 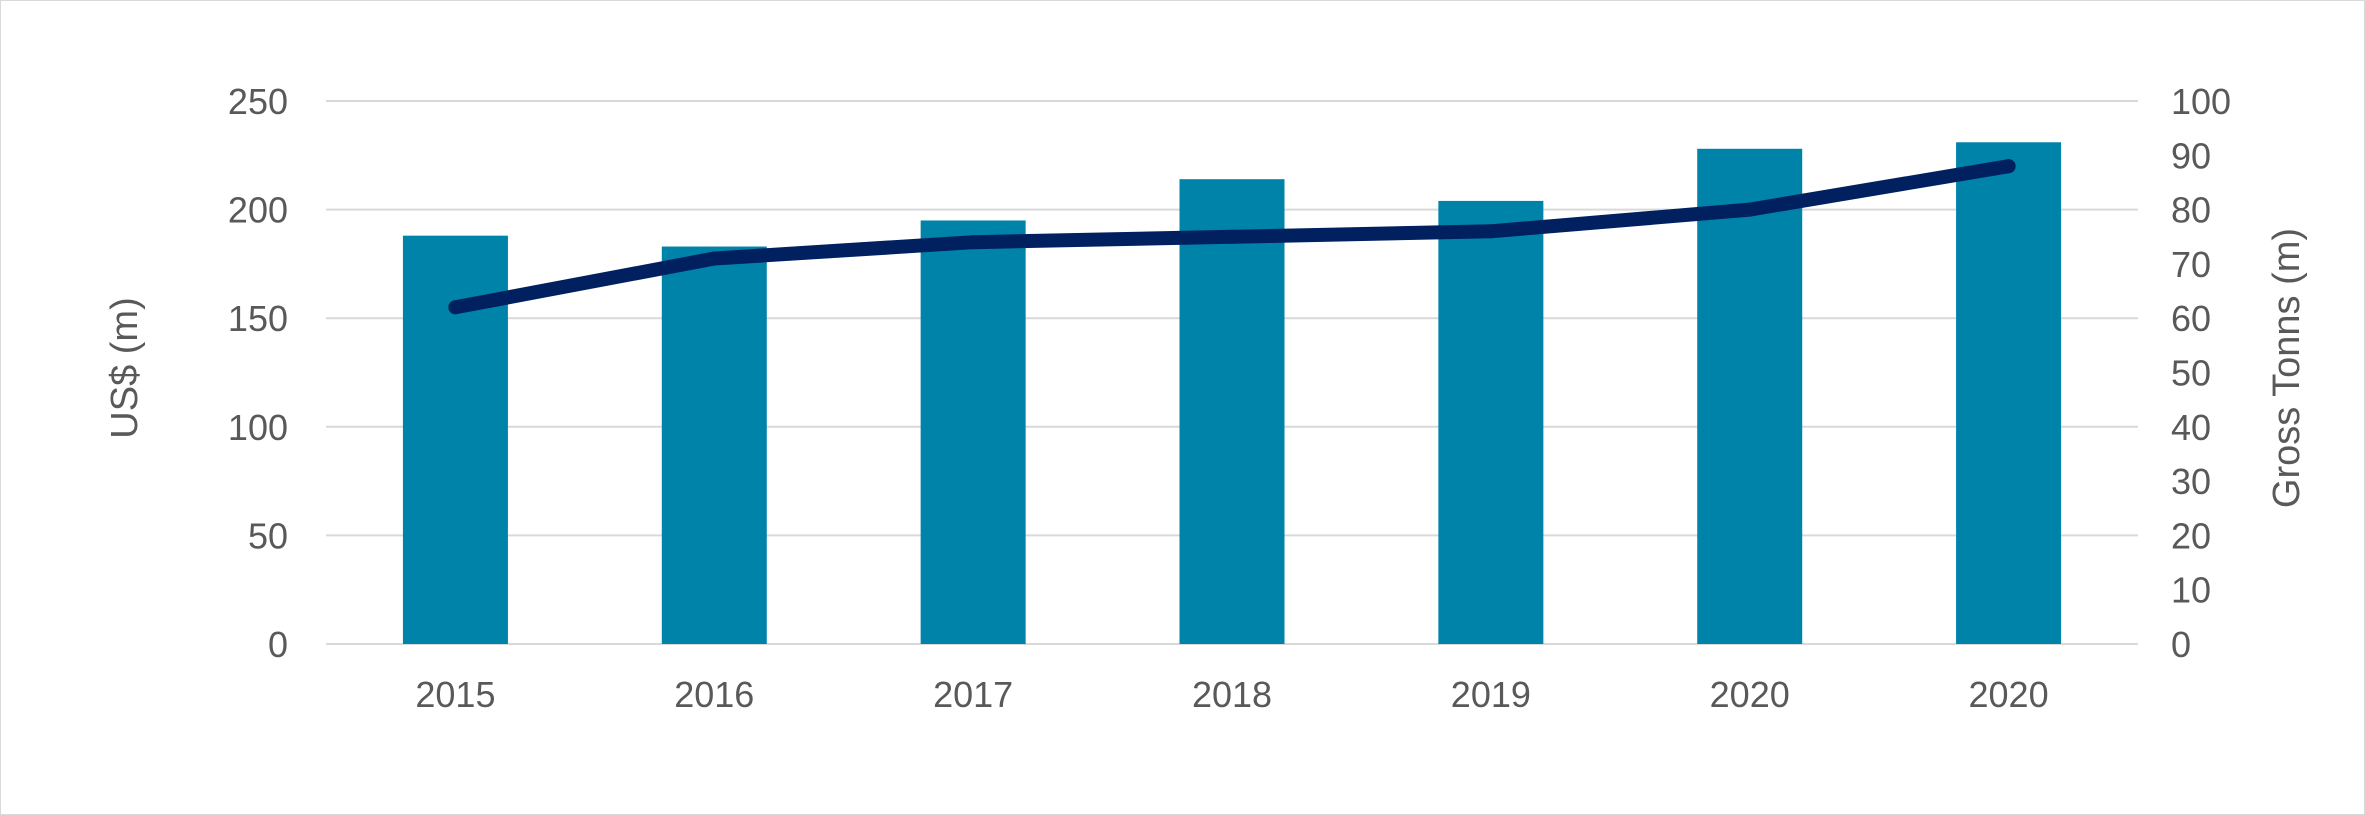 I want to click on x-tick-label: 2018, so click(x=1232, y=694).